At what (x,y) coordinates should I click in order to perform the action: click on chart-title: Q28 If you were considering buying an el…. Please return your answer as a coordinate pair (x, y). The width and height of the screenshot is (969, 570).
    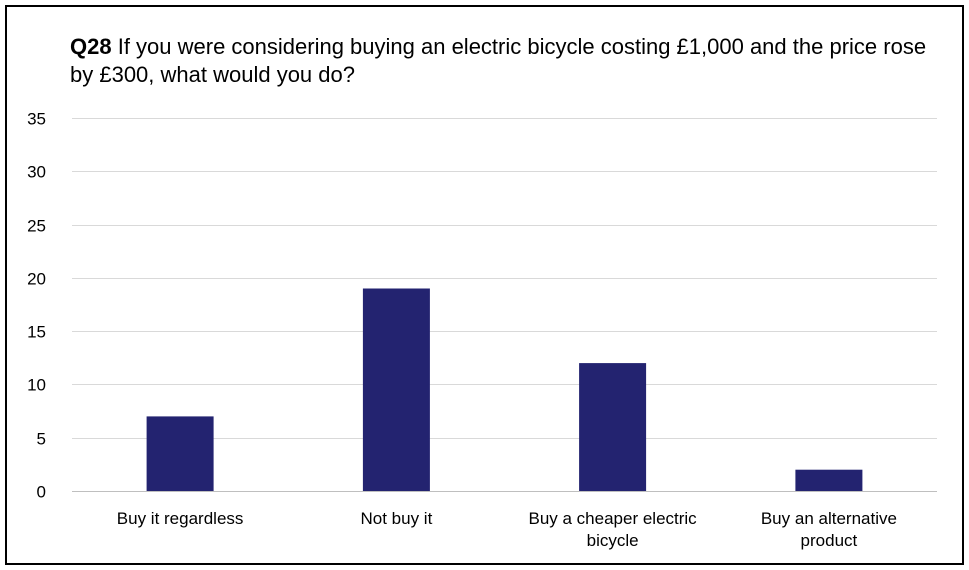
    Looking at the image, I should click on (500, 61).